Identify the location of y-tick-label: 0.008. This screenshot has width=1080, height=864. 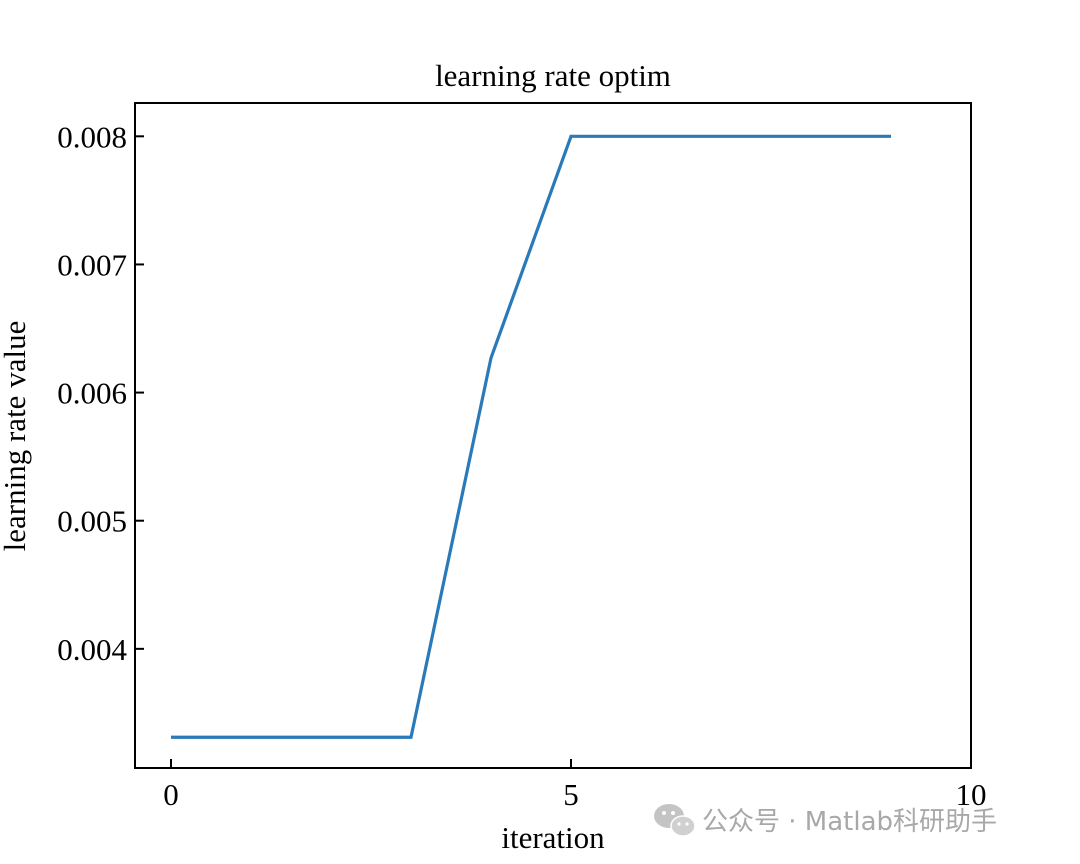
(92, 136).